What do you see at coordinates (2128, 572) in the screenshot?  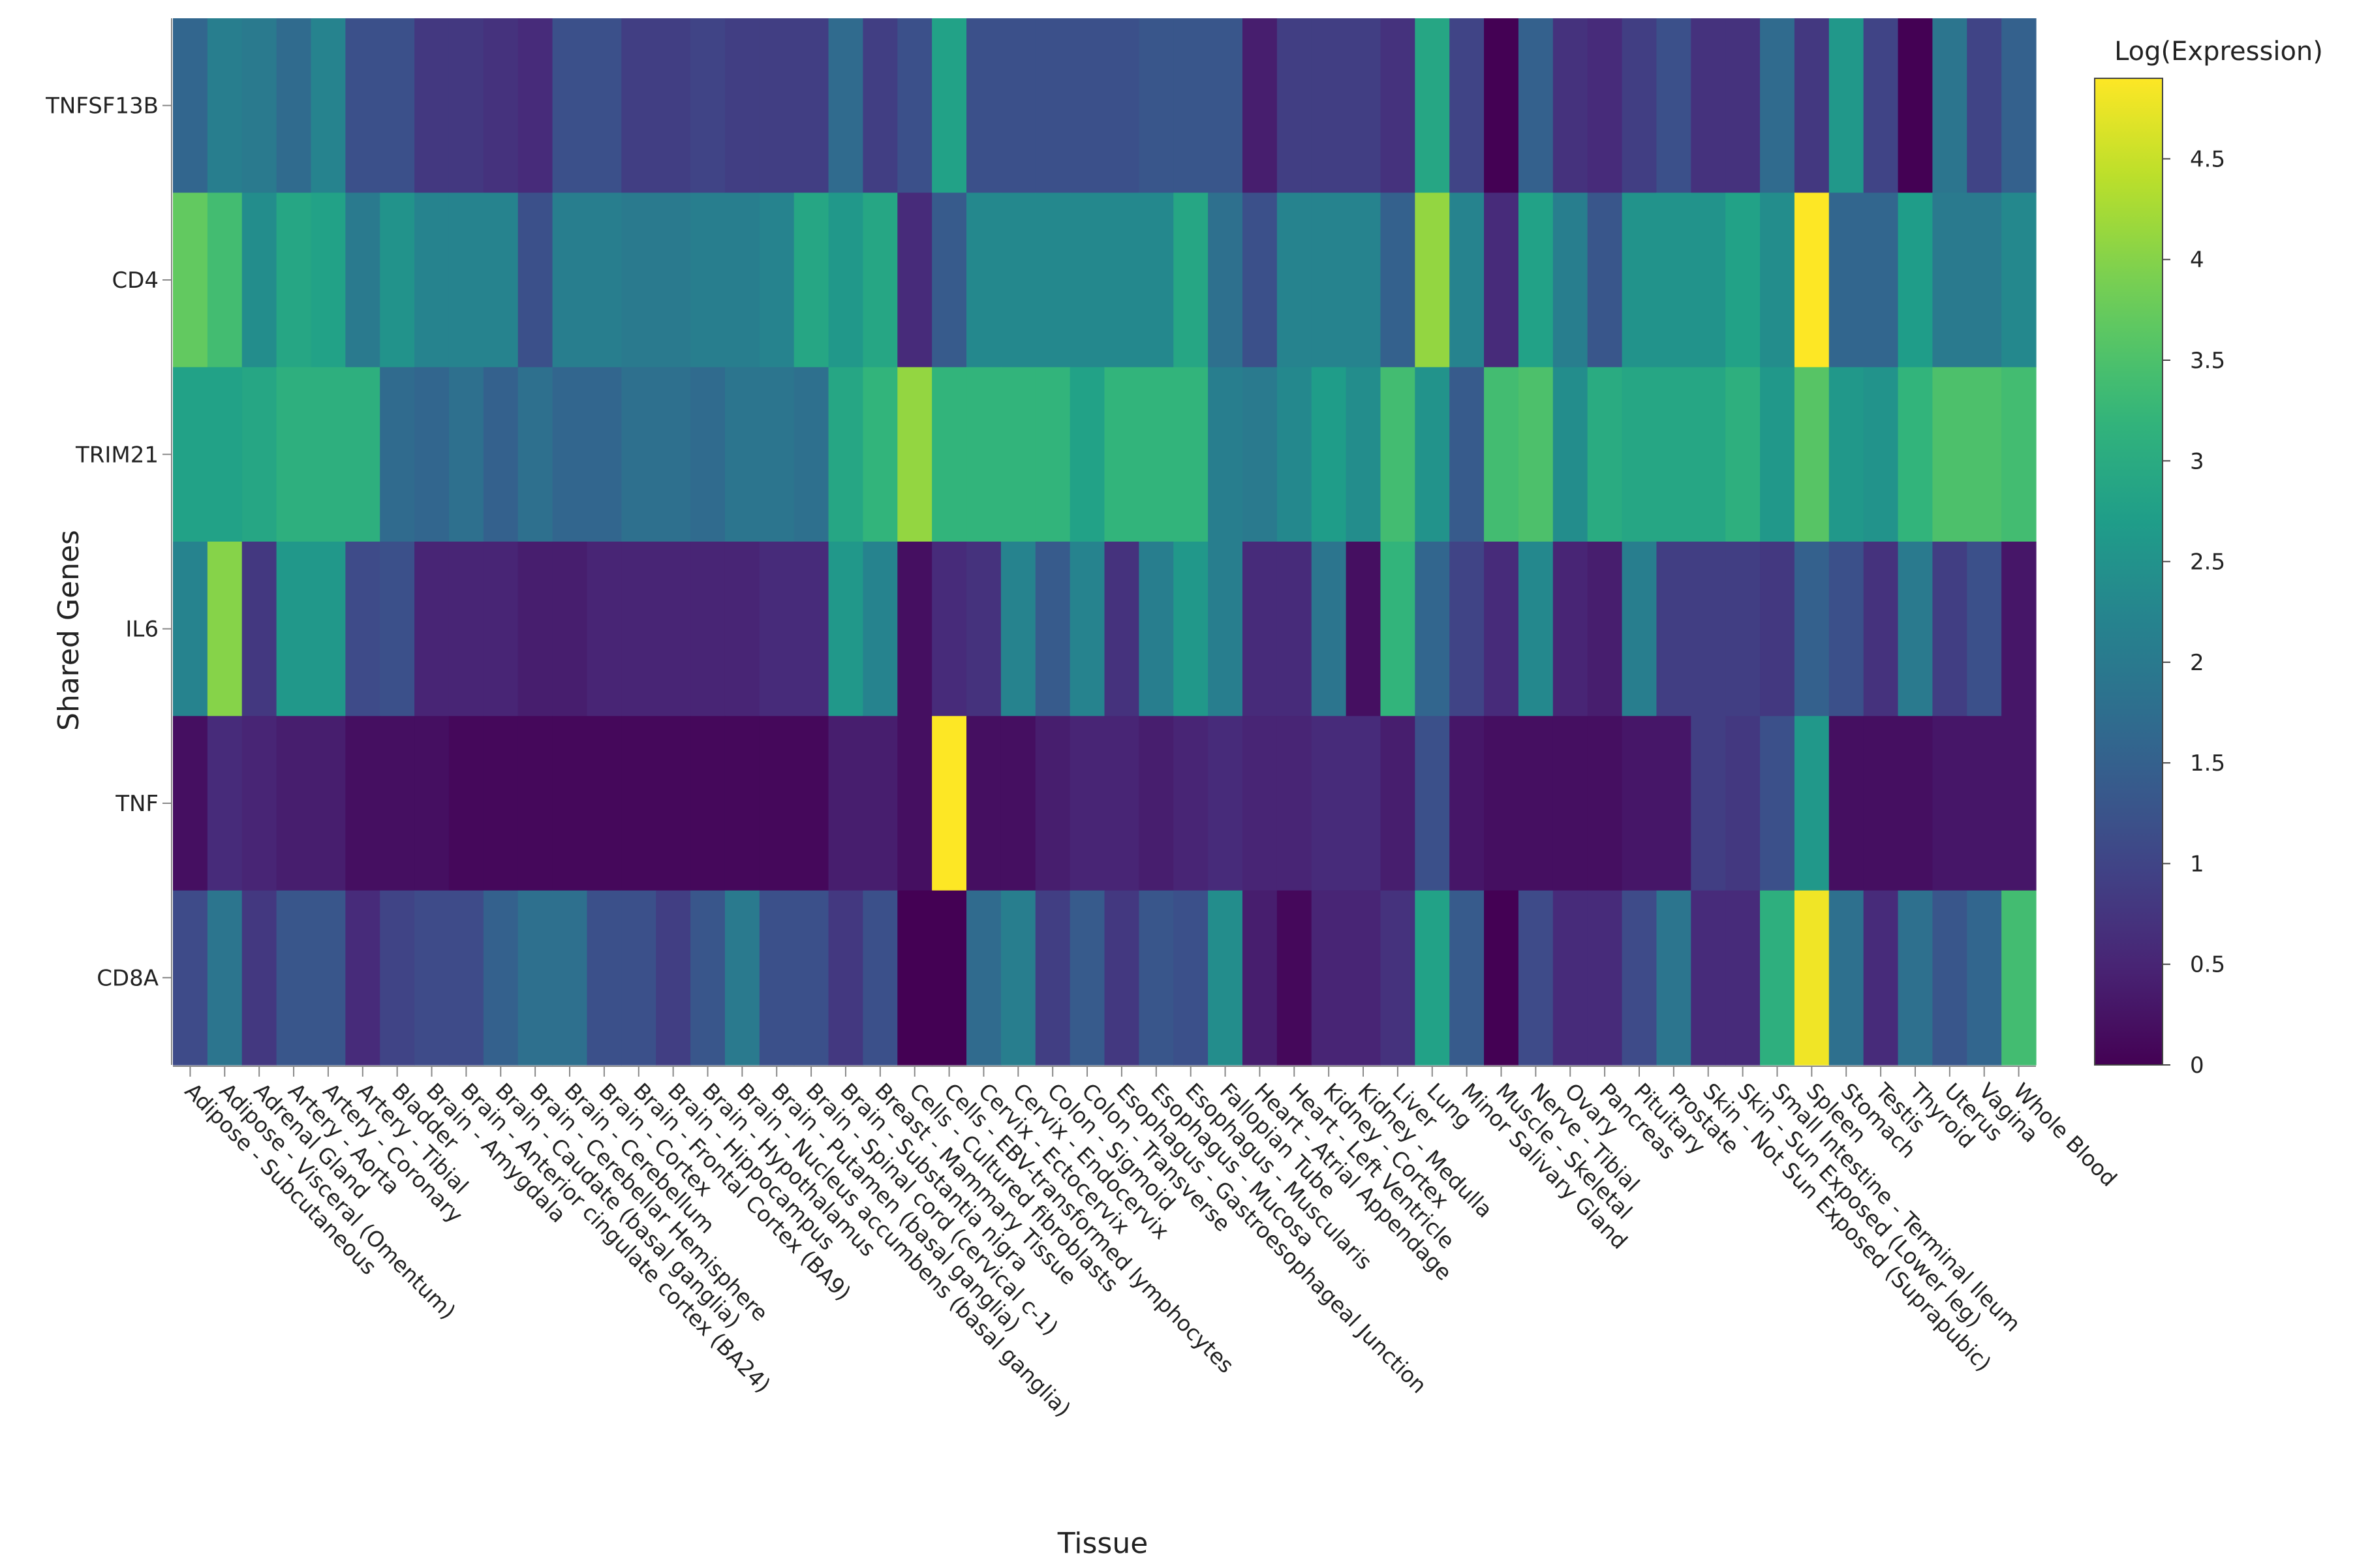 I see `colorbar-gradient` at bounding box center [2128, 572].